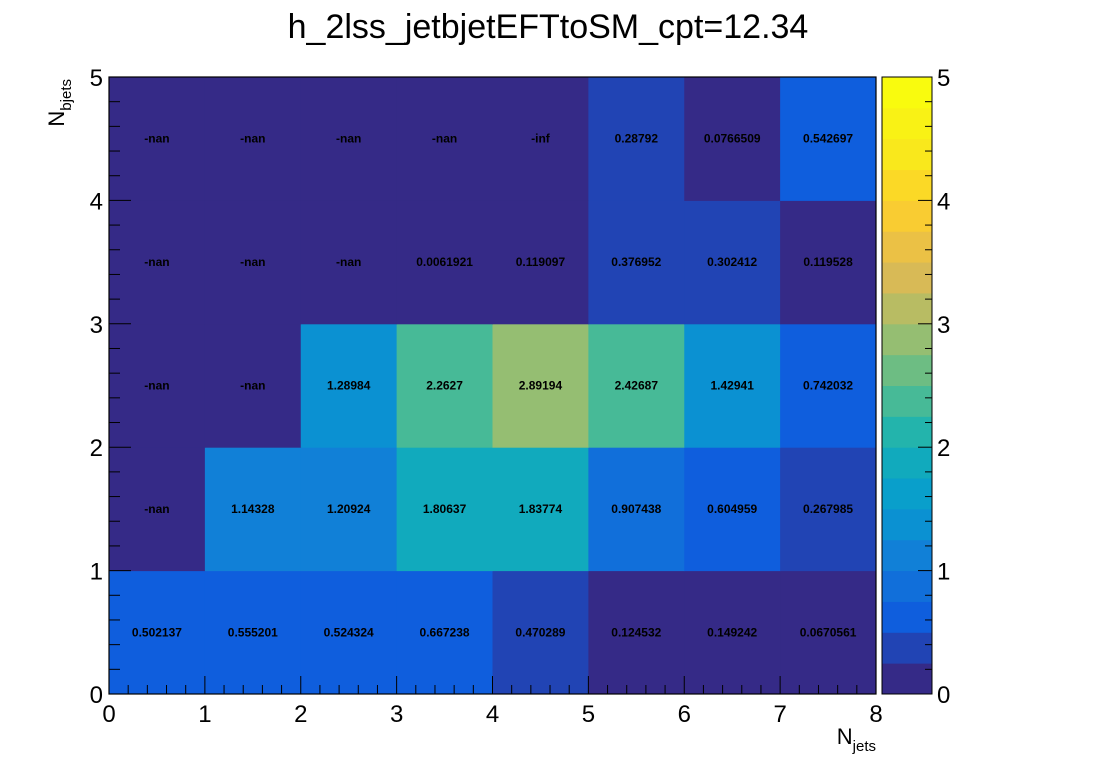 The width and height of the screenshot is (1096, 772). I want to click on z-tick-label: 0, so click(943, 695).